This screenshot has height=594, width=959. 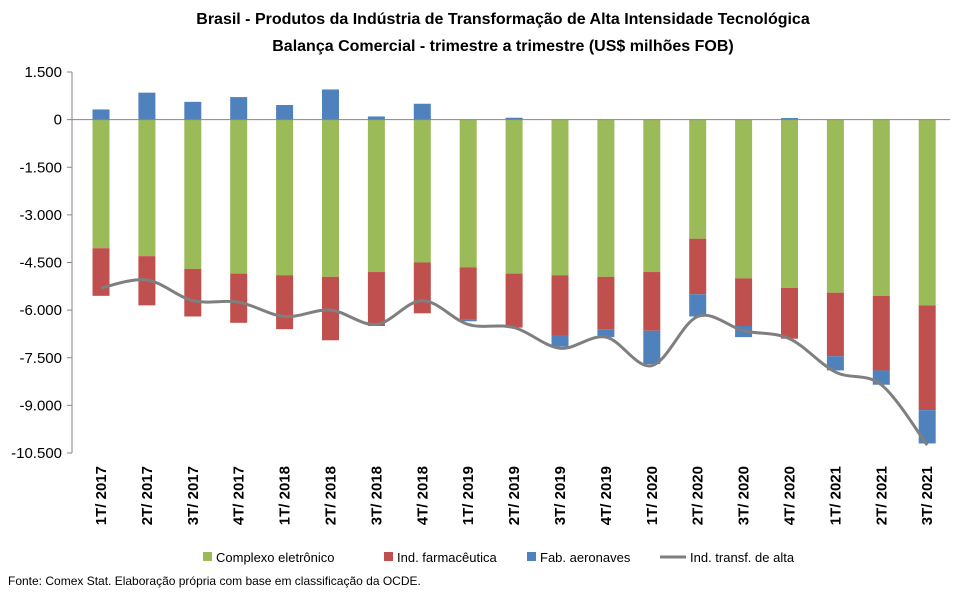 What do you see at coordinates (40, 310) in the screenshot?
I see `y-tick-label: -6.000` at bounding box center [40, 310].